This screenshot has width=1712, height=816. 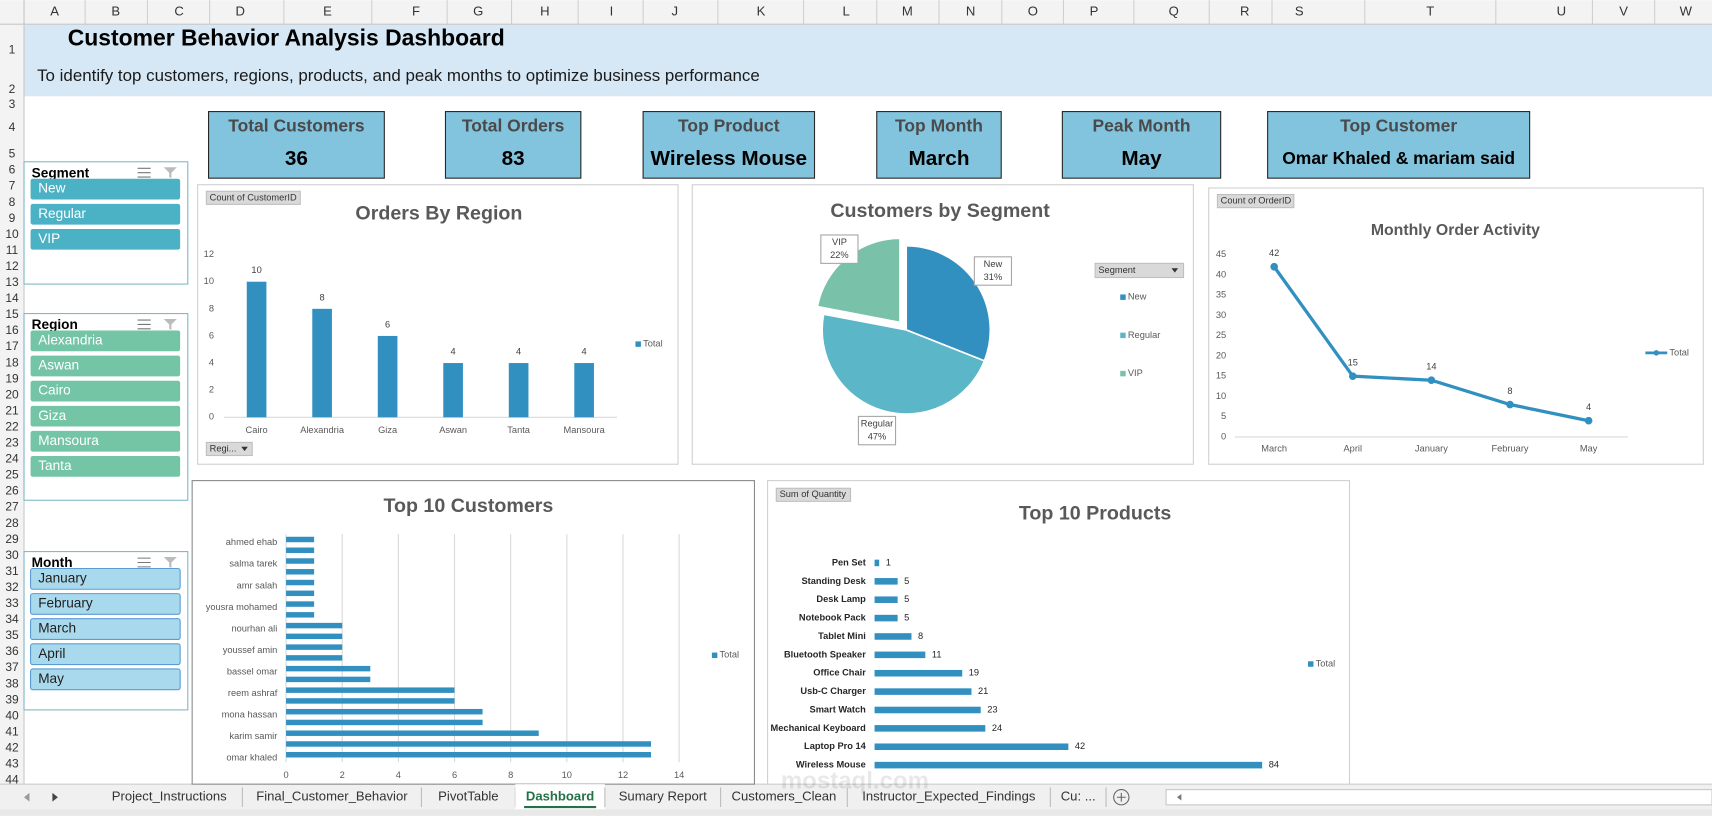 What do you see at coordinates (51, 653) in the screenshot?
I see `slicer-item-label: April` at bounding box center [51, 653].